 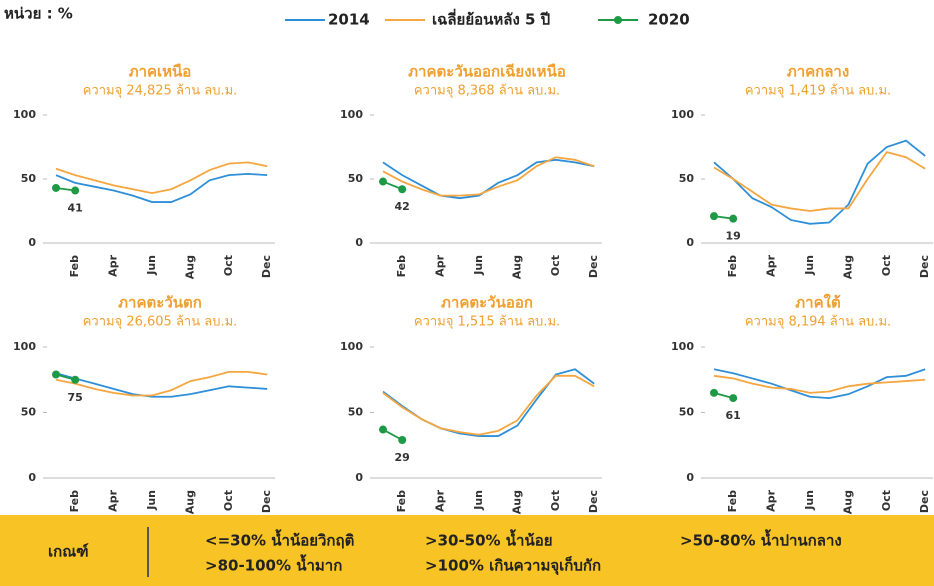 I want to click on criteria-item: <=30% น้ำน้อยวิกฤติ, so click(x=279, y=539).